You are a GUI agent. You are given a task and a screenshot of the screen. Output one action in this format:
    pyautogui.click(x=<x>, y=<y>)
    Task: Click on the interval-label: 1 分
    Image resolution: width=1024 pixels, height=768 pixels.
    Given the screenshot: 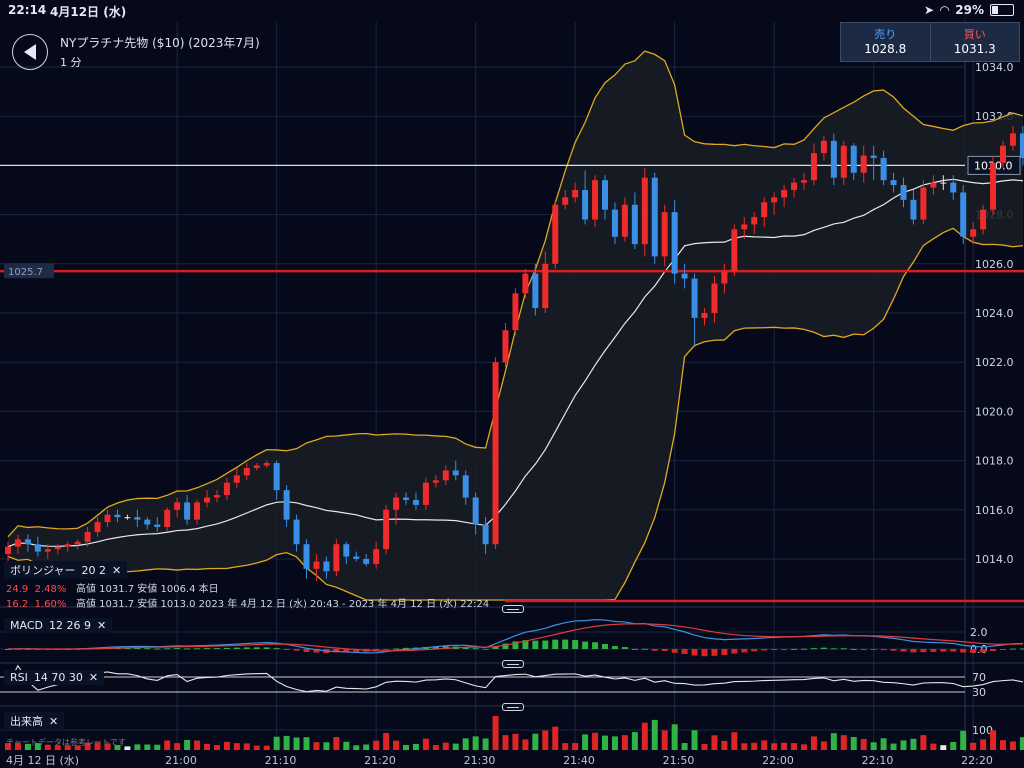 What is the action you would take?
    pyautogui.click(x=71, y=62)
    